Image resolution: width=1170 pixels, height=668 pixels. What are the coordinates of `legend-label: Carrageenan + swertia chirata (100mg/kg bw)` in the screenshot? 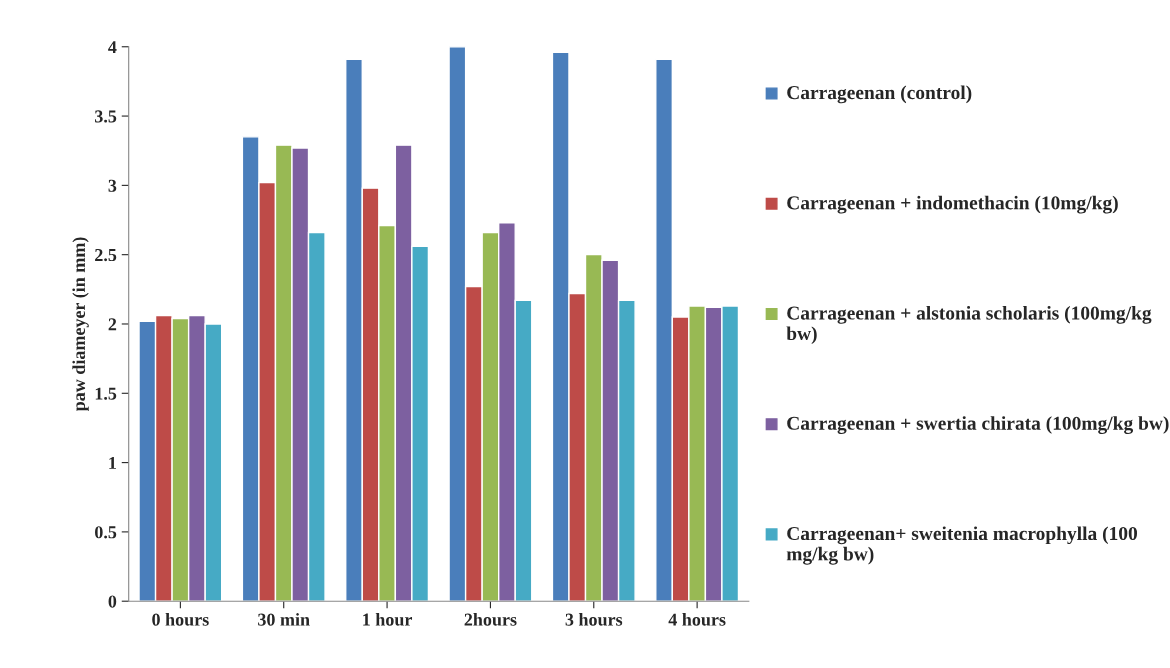 It's located at (978, 425).